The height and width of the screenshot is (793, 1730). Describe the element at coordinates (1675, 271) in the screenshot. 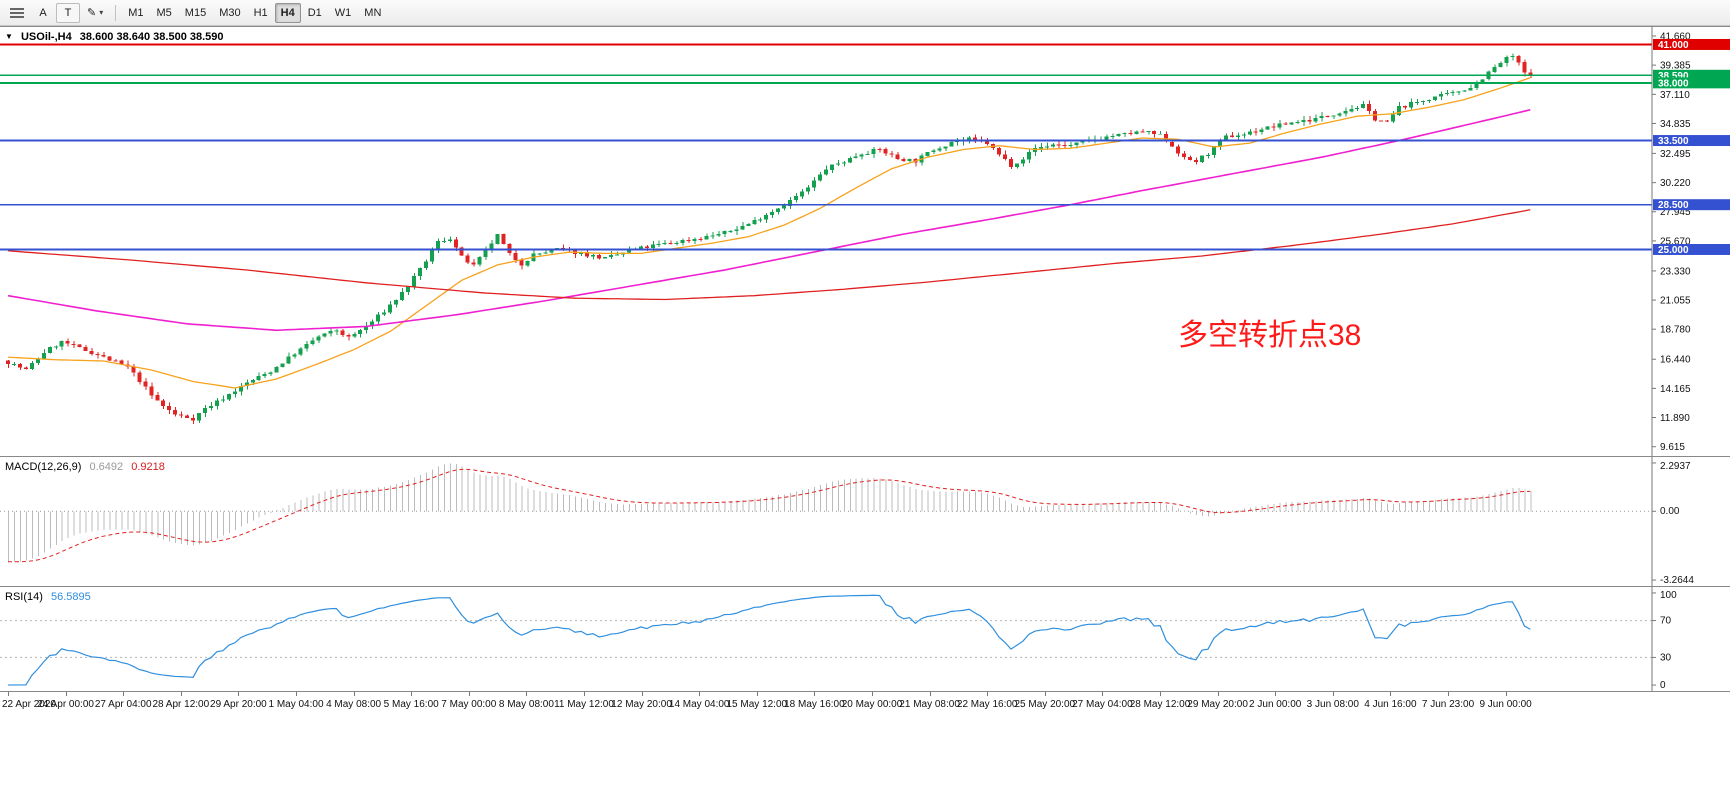

I see `svg-text: 23.330` at that location.